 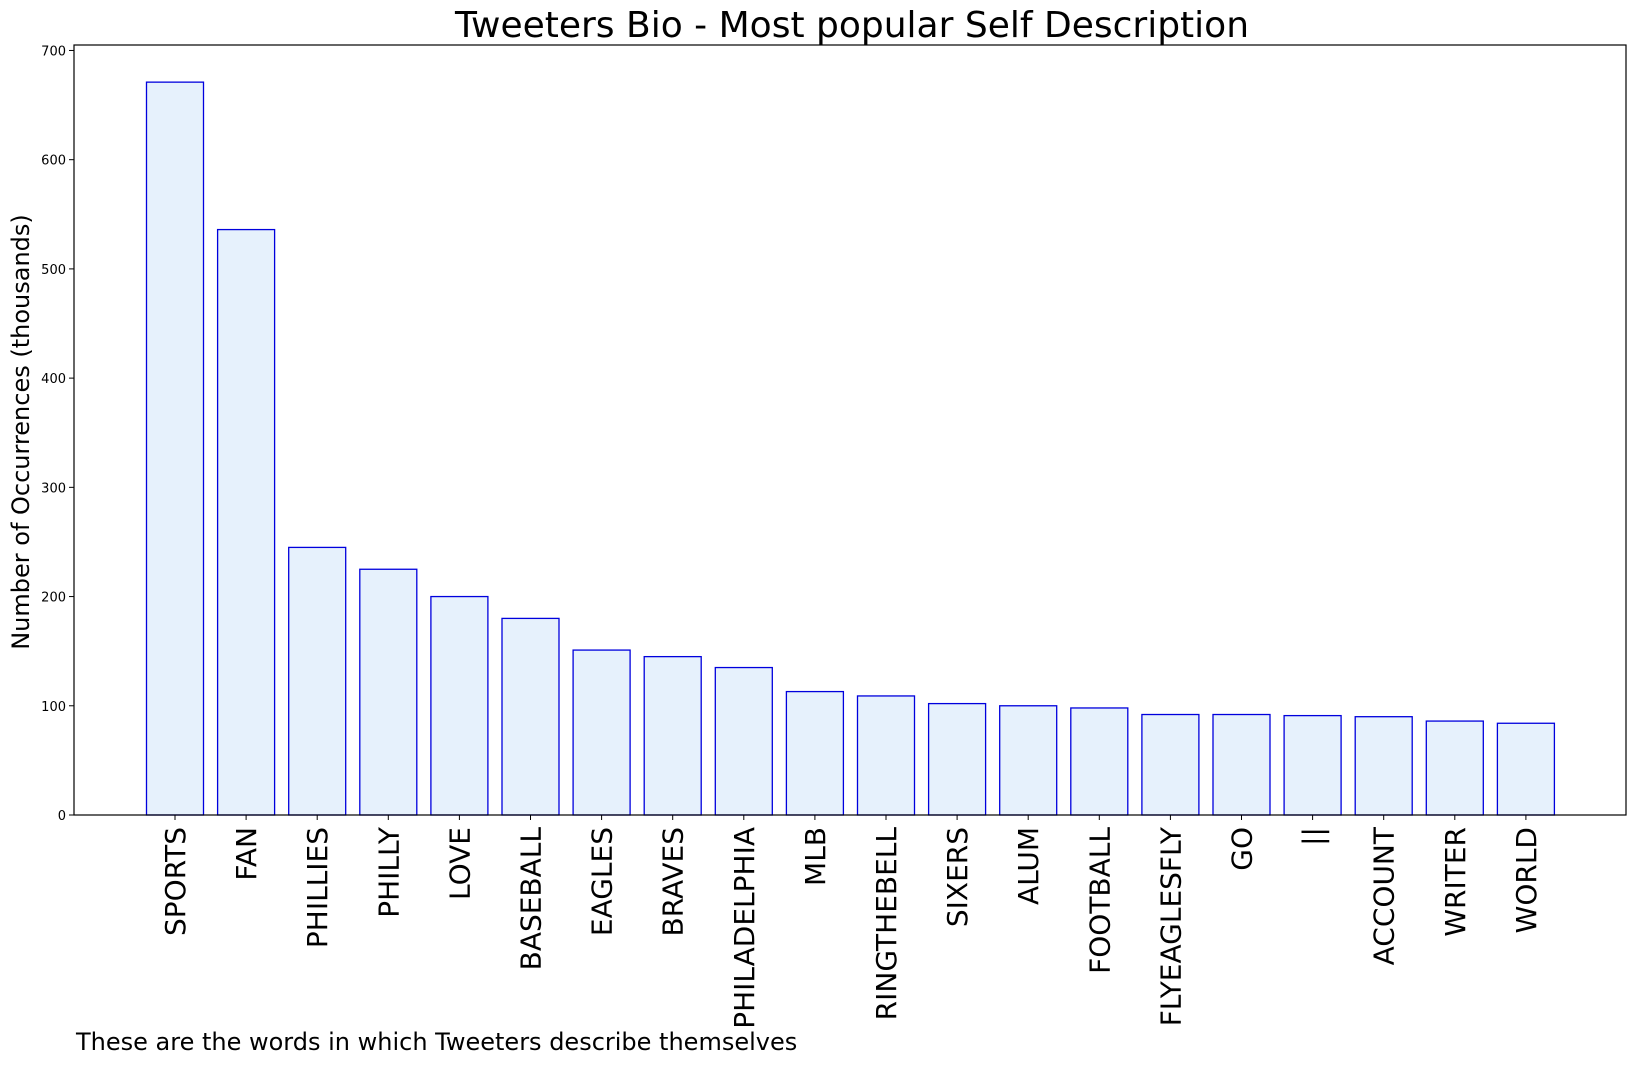 What do you see at coordinates (673, 882) in the screenshot?
I see `x-tick-label-7: BRAVES` at bounding box center [673, 882].